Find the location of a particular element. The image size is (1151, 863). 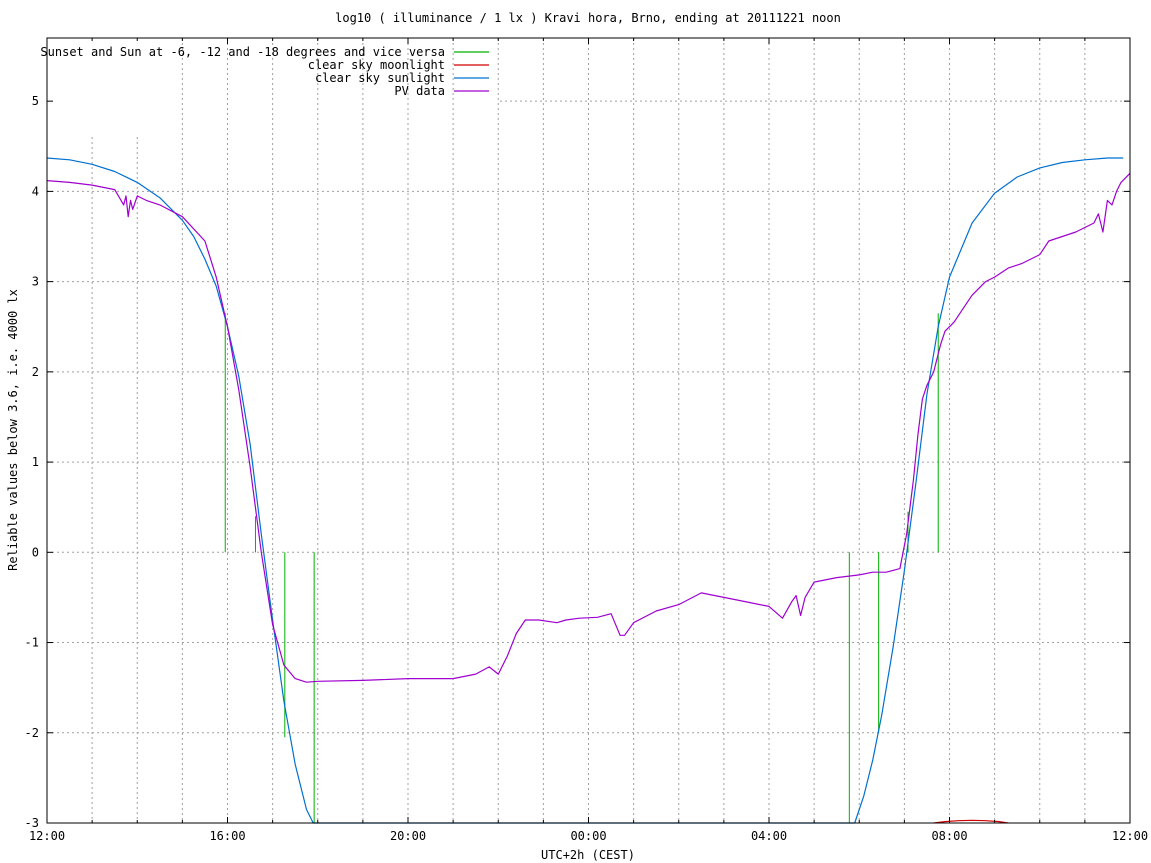

x-tick-label: 08:00 is located at coordinates (949, 836).